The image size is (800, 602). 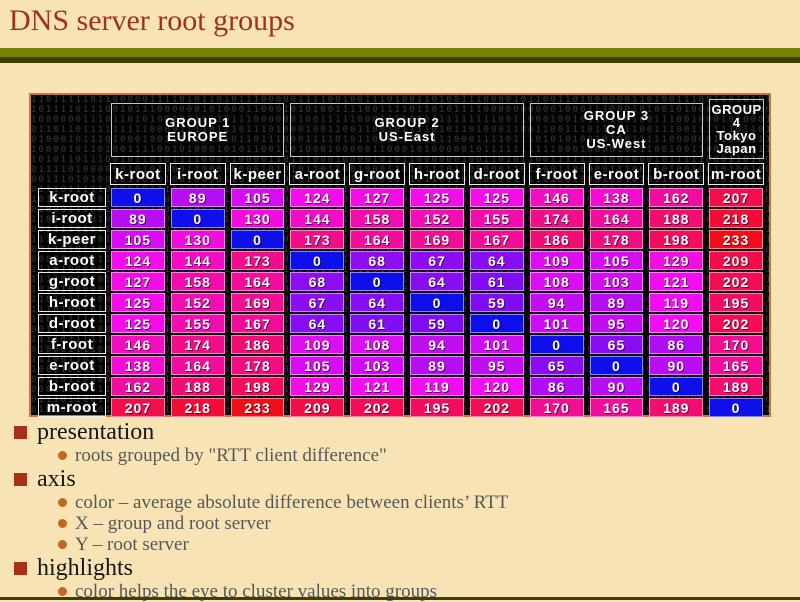 What do you see at coordinates (317, 260) in the screenshot?
I see `cell-a-root-a-root: 0` at bounding box center [317, 260].